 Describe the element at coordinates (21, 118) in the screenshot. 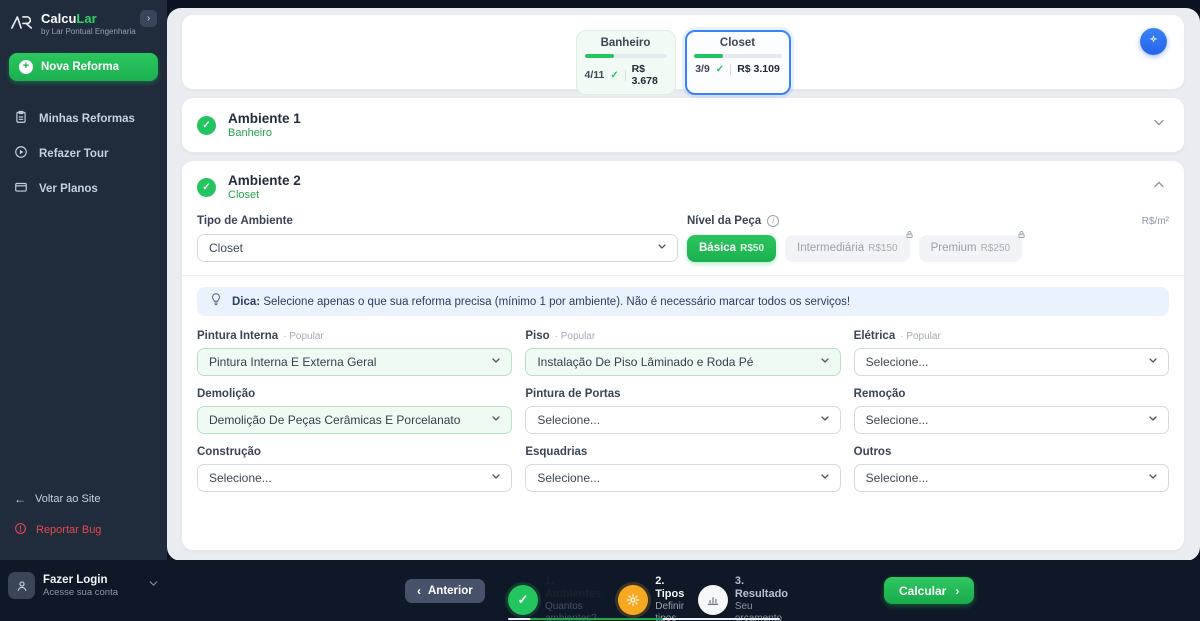

I see `clipboard-icon` at that location.